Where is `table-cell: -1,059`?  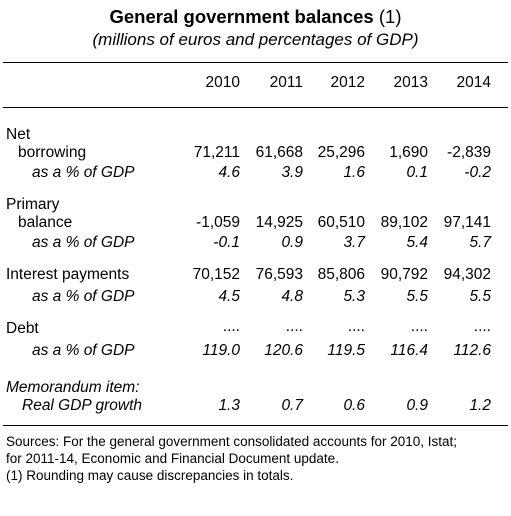
table-cell: -1,059 is located at coordinates (218, 222).